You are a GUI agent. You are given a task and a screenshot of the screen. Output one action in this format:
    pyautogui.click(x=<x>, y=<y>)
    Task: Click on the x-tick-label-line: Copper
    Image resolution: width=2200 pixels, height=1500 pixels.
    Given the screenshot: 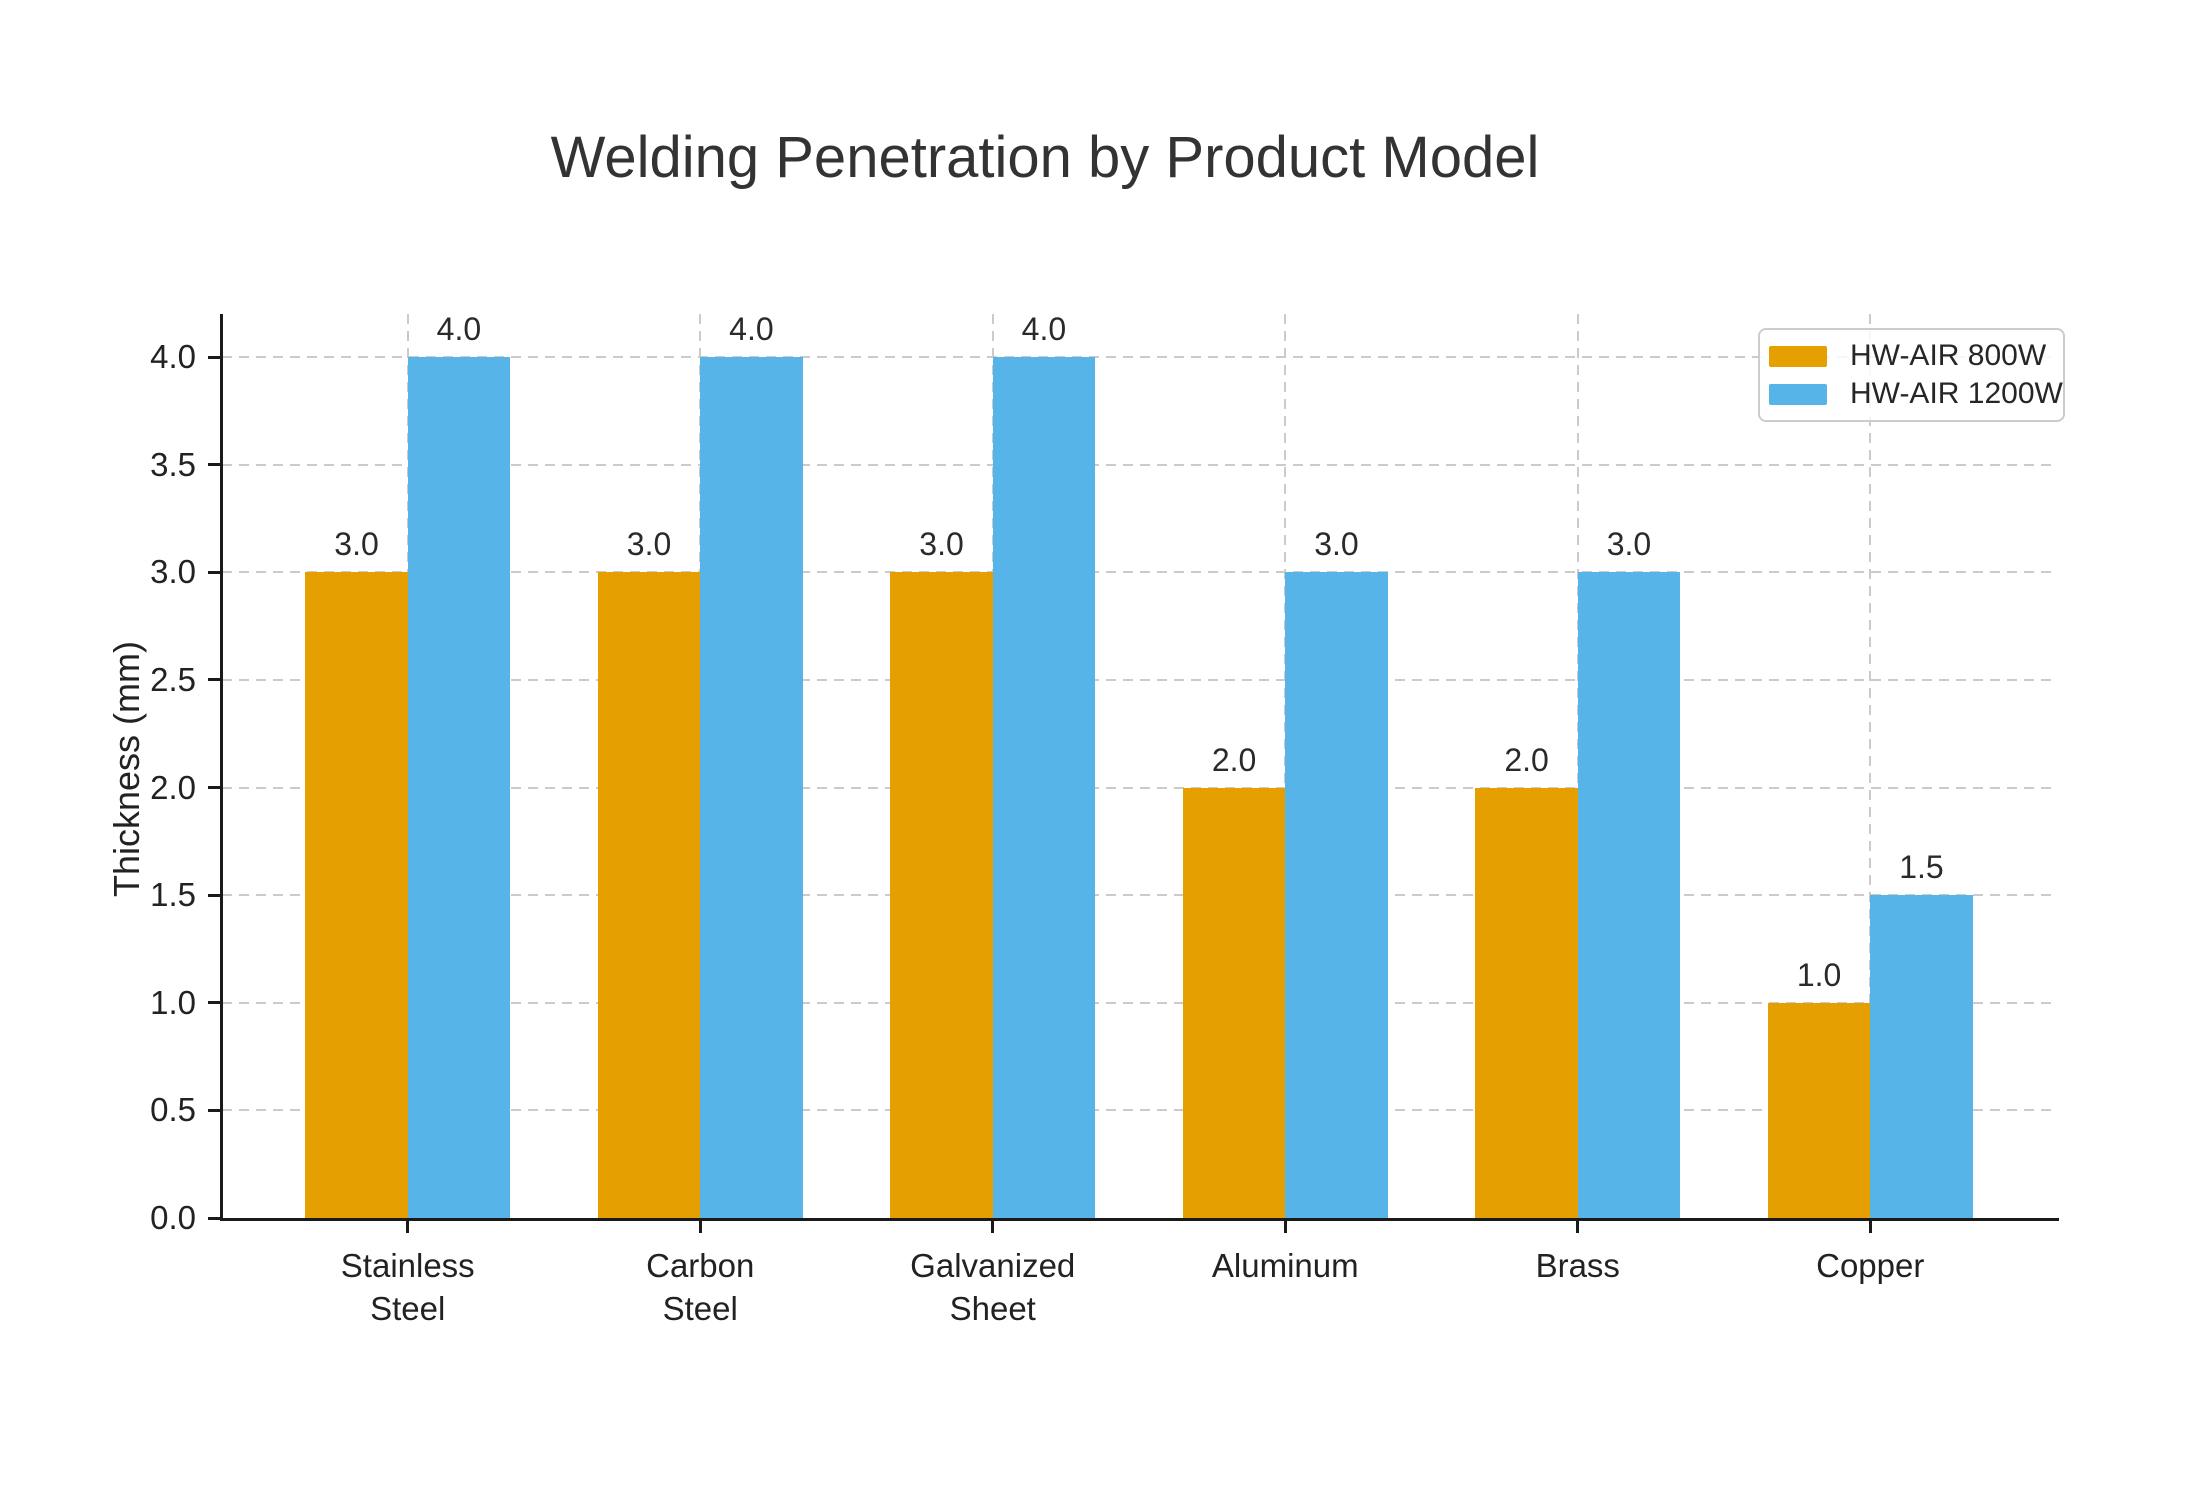 What is the action you would take?
    pyautogui.click(x=1870, y=1265)
    